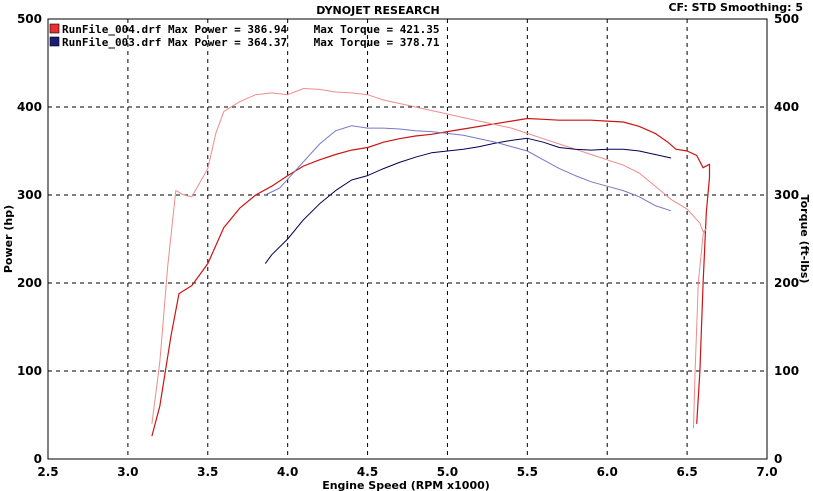 The image size is (813, 491). What do you see at coordinates (29, 107) in the screenshot?
I see `y-tick-label-left: 400` at bounding box center [29, 107].